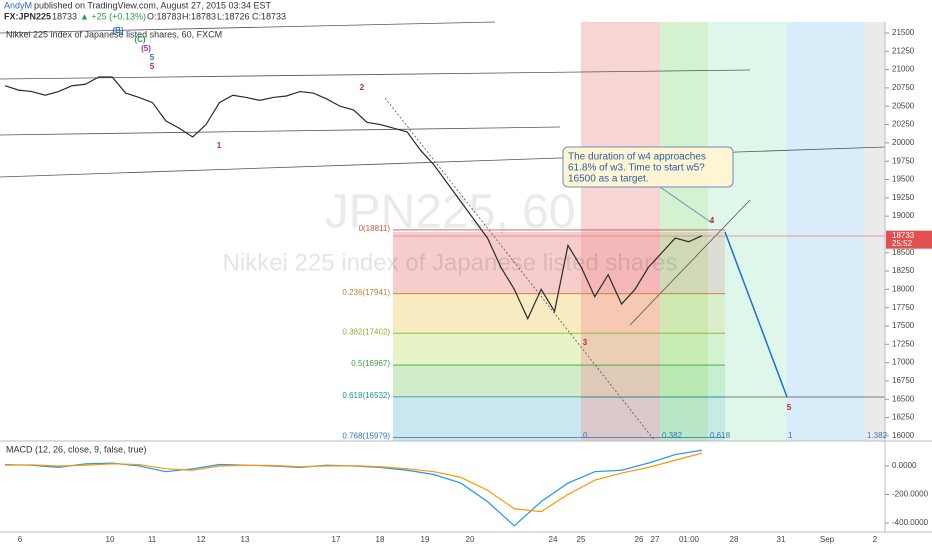  I want to click on wave-label: 3, so click(585, 342).